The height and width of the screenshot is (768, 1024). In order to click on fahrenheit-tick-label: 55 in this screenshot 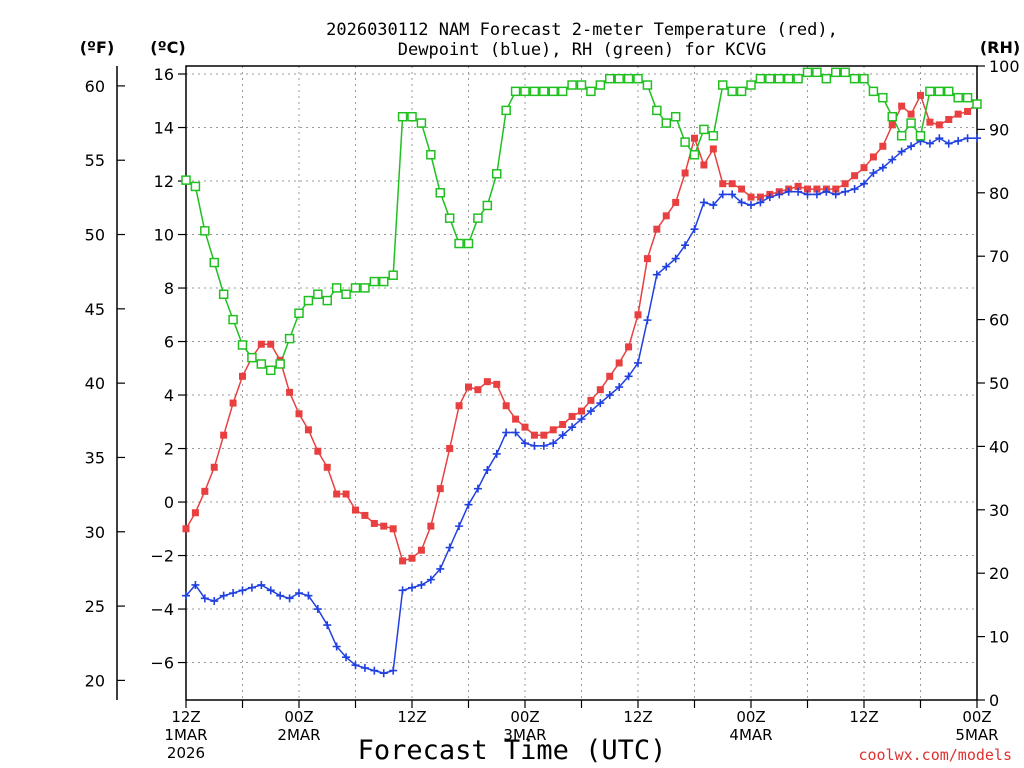, I will do `click(95, 160)`.